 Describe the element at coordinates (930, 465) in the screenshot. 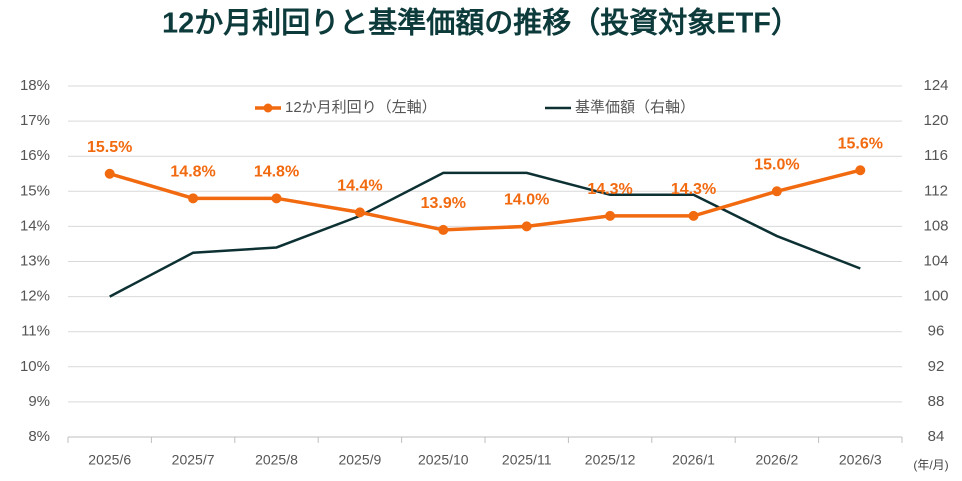

I see `x-axis-label: (年/月)` at that location.